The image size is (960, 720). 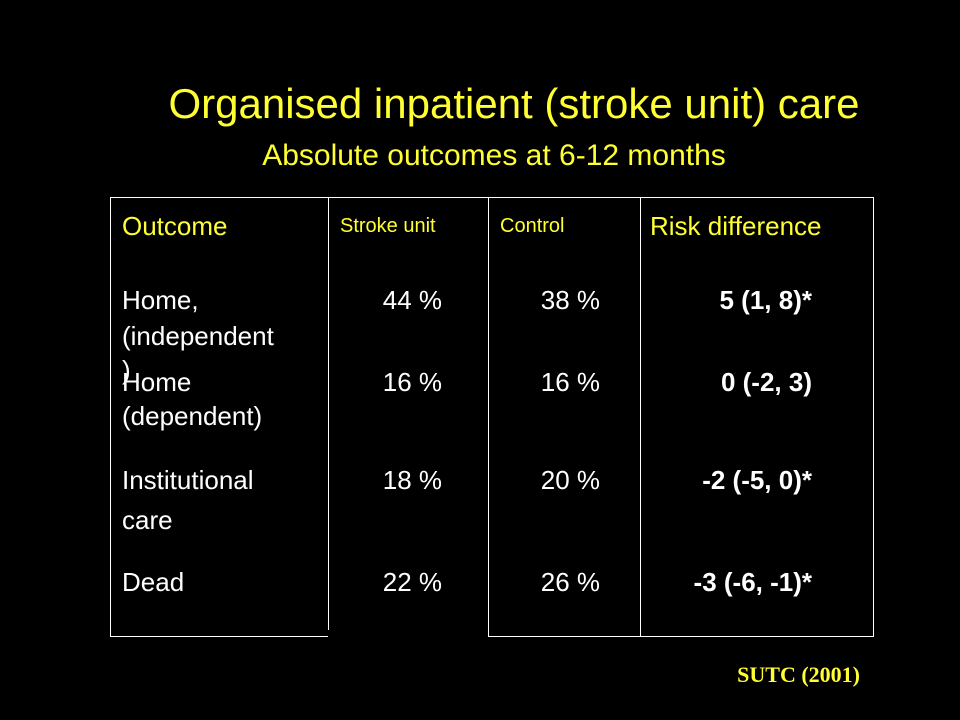 What do you see at coordinates (388, 226) in the screenshot?
I see `header-stroke-unit: Stroke unit` at bounding box center [388, 226].